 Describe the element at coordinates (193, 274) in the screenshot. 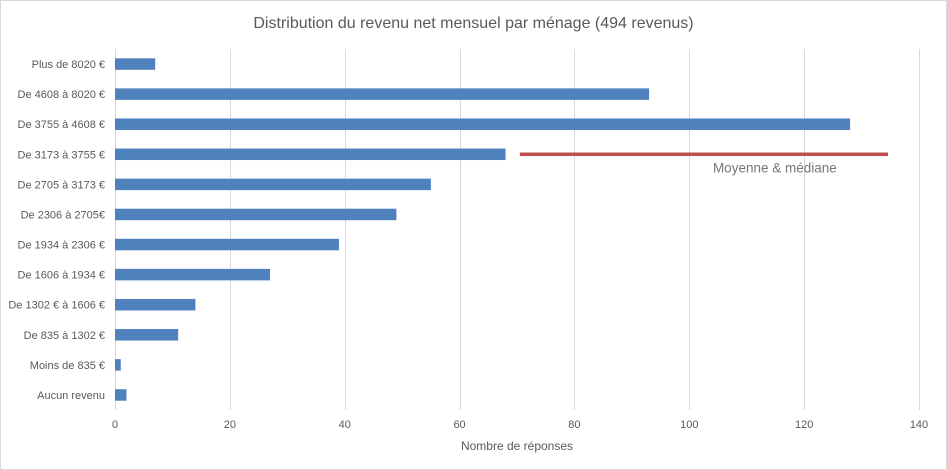

I see `bar-de-1606-a-1934` at that location.